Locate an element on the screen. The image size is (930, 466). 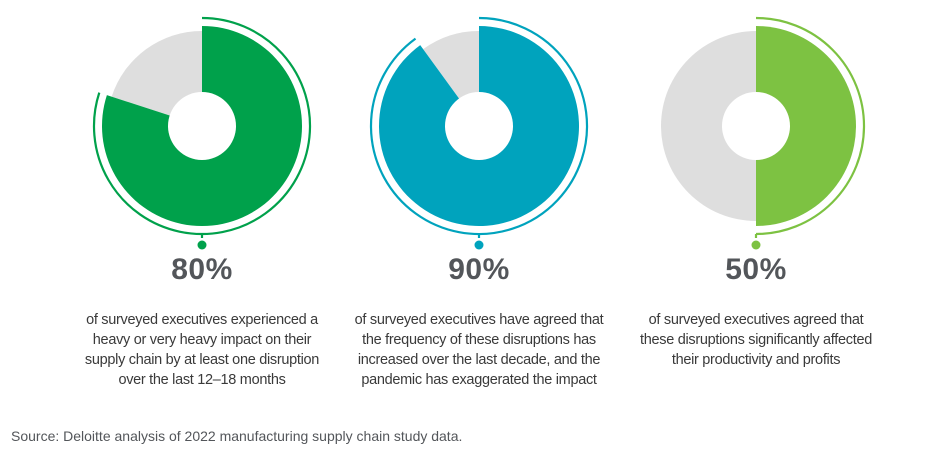
description-line: their productivity and profits is located at coordinates (756, 360).